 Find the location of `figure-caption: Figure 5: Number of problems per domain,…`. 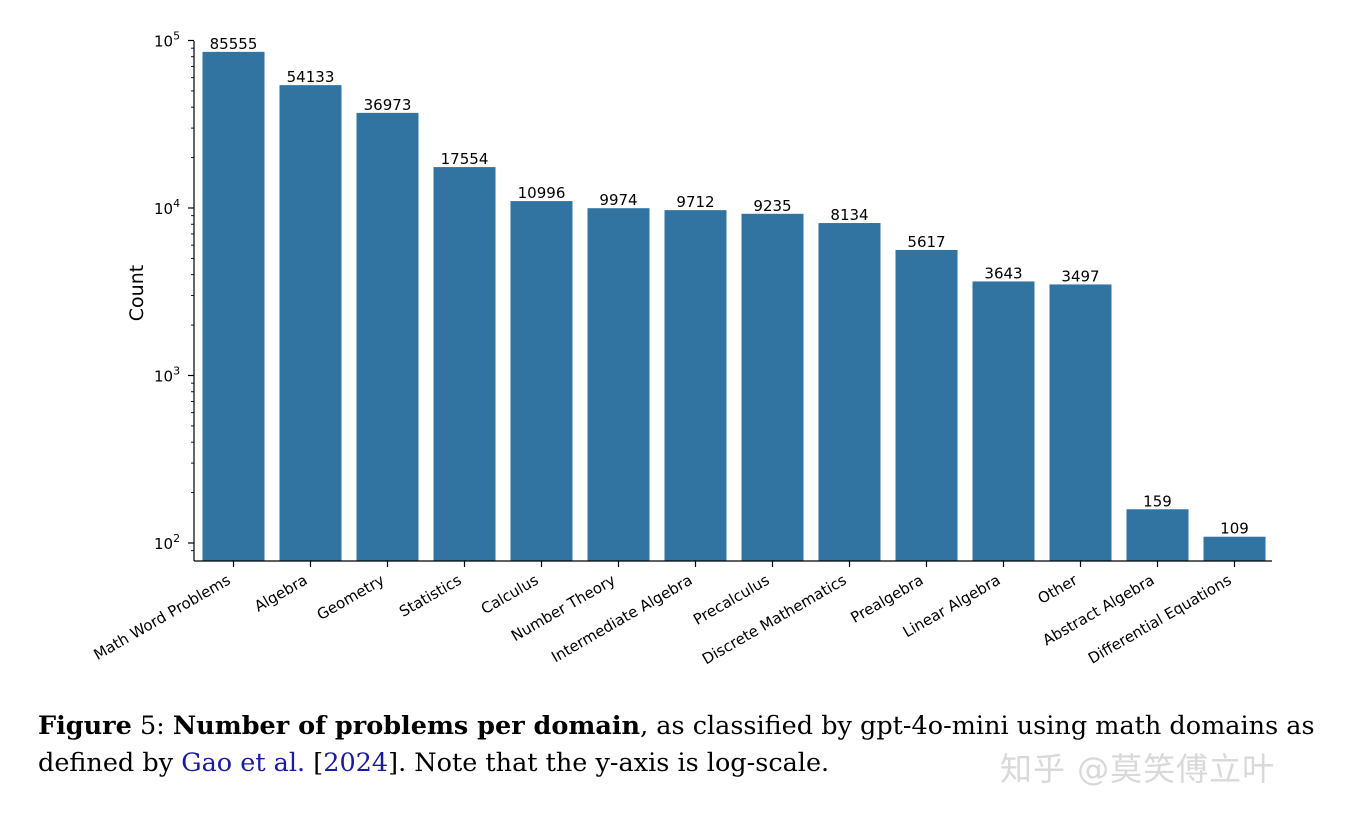

figure-caption: Figure 5: Number of problems per domain,… is located at coordinates (683, 745).